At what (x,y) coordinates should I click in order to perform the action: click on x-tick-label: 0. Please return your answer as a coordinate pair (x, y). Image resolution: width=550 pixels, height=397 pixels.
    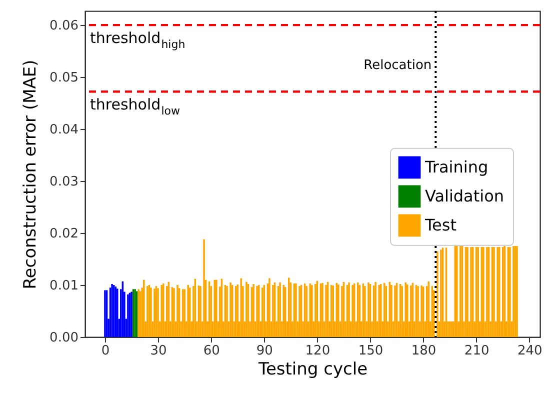
    Looking at the image, I should click on (105, 351).